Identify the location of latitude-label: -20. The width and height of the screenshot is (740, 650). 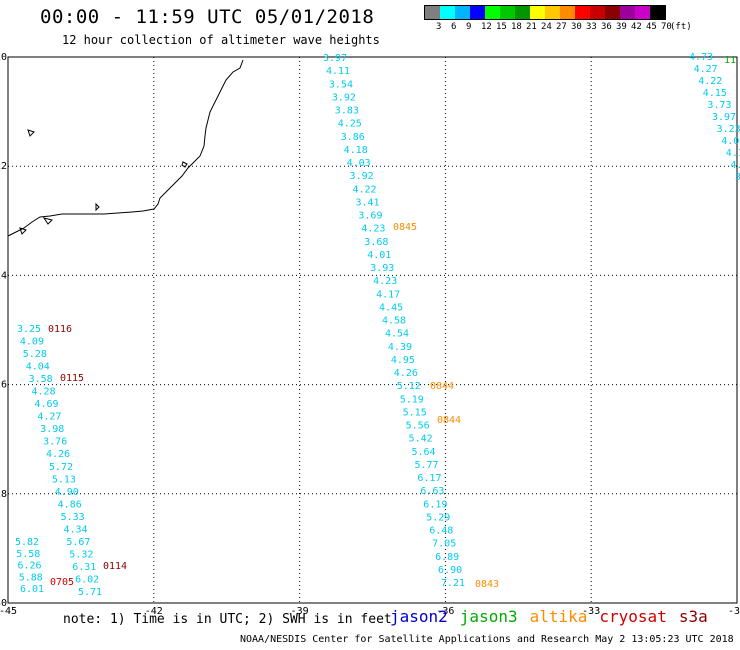
(3, 57).